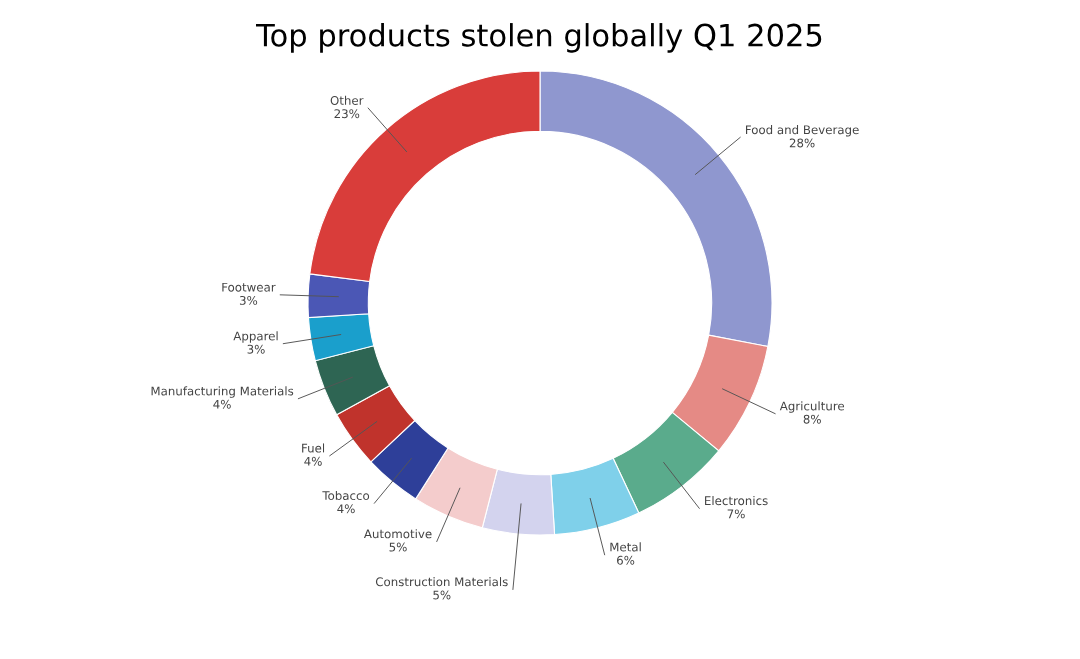 The image size is (1080, 659). What do you see at coordinates (346, 495) in the screenshot?
I see `slice-label: Tobacco` at bounding box center [346, 495].